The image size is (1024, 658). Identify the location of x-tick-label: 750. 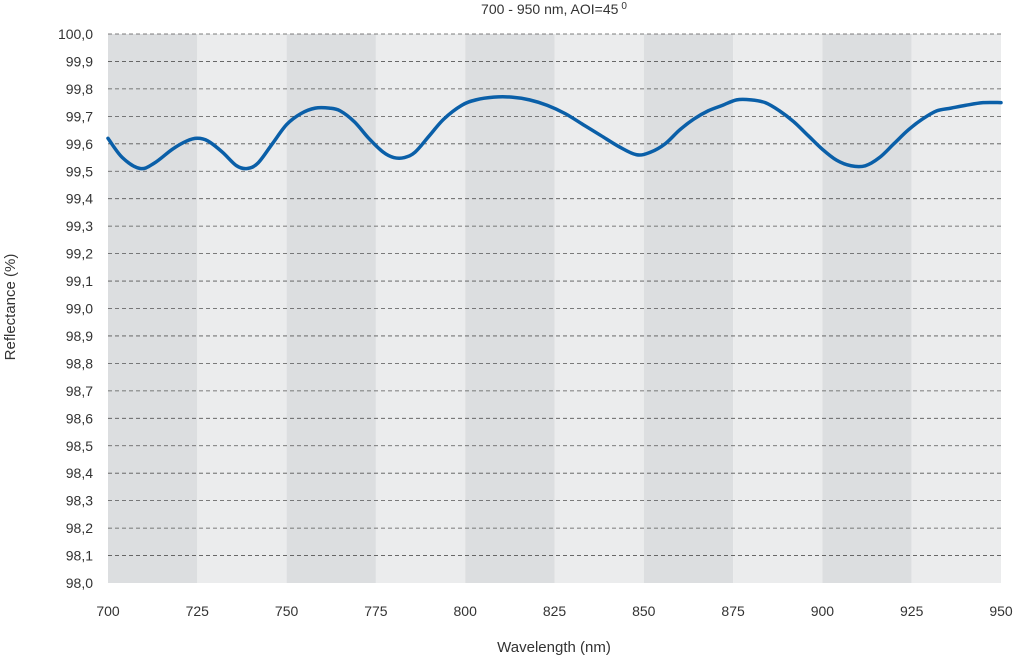
(287, 611).